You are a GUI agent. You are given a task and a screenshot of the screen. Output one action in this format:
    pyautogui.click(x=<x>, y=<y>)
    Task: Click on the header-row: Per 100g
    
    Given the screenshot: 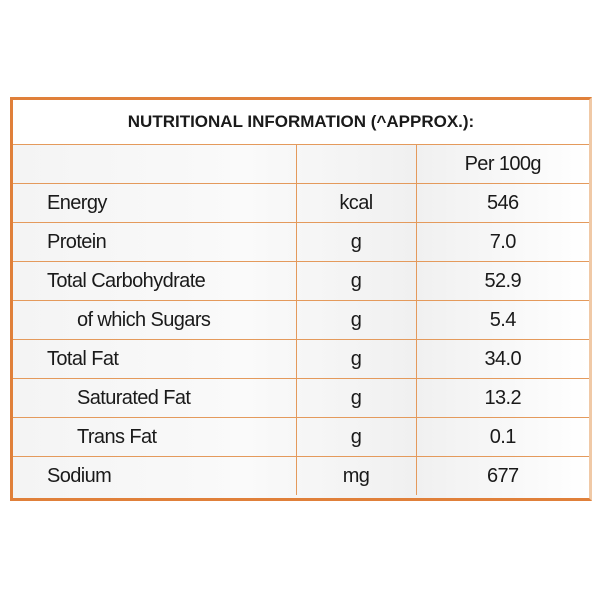 What is the action you would take?
    pyautogui.click(x=301, y=164)
    